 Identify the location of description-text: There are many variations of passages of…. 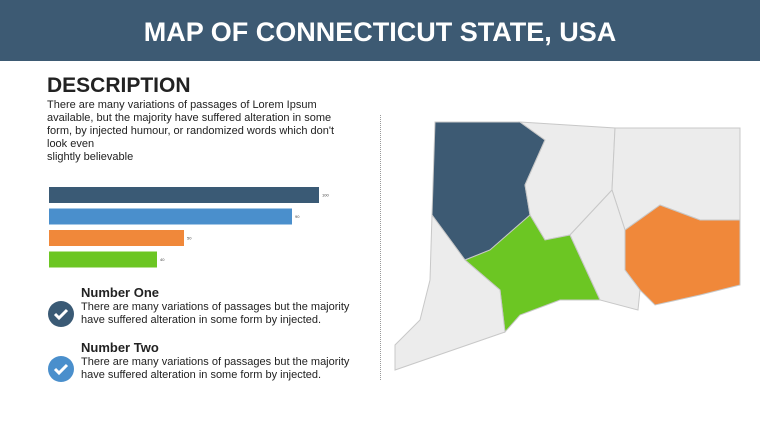
(191, 131).